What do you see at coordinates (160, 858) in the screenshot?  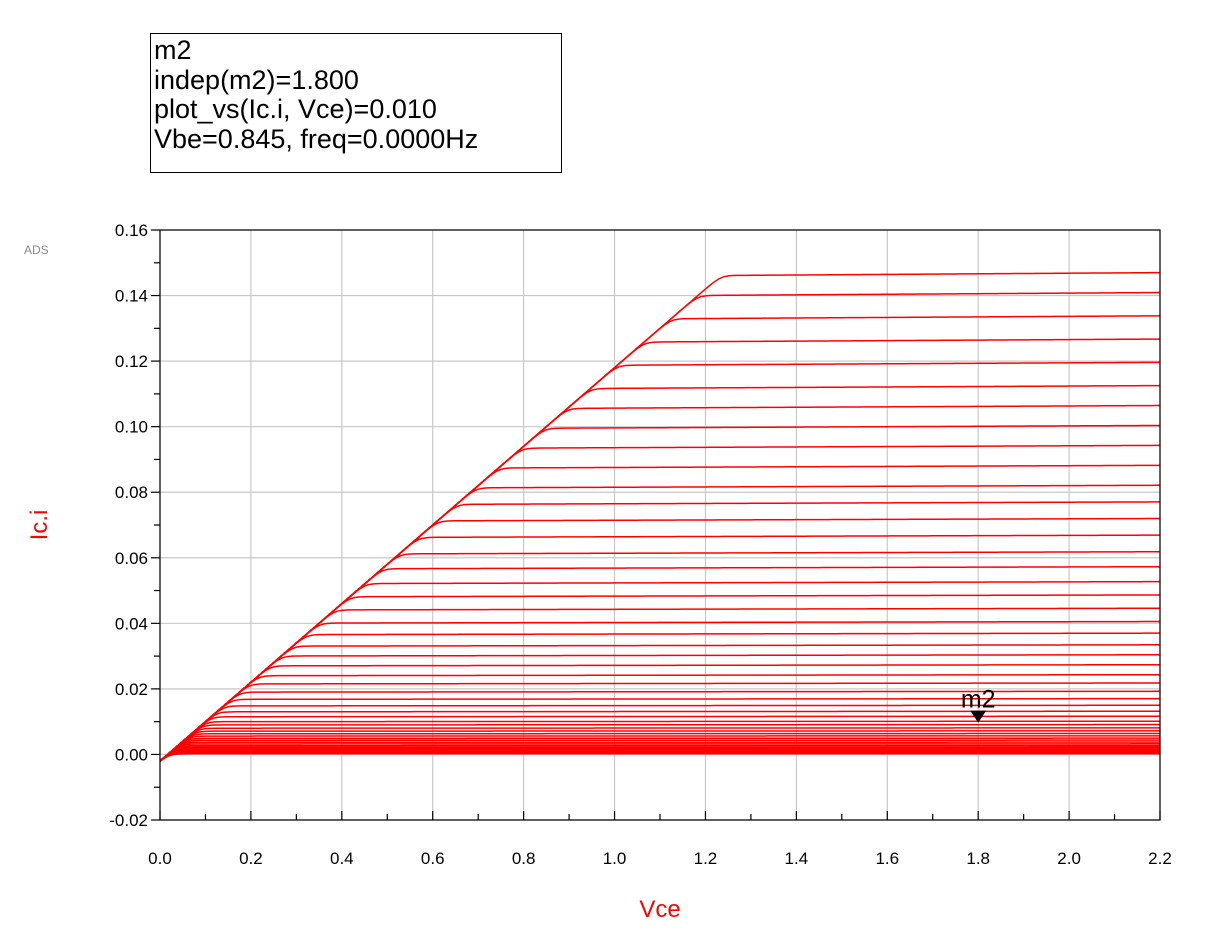 I see `x-tick-label-0: 0.0` at bounding box center [160, 858].